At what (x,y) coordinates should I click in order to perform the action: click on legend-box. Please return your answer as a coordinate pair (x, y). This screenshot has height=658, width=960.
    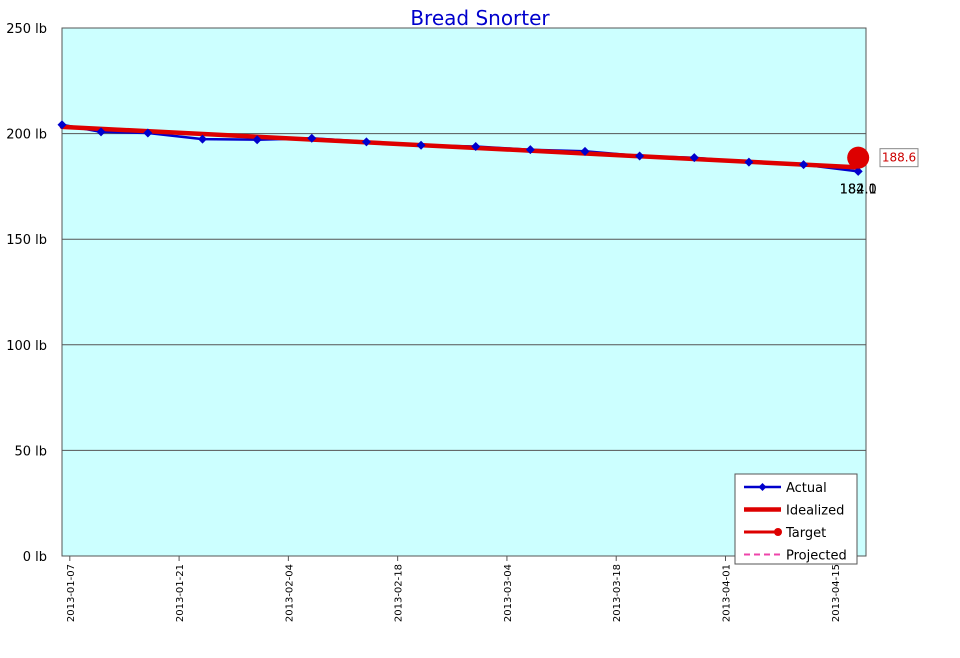
    Looking at the image, I should click on (796, 519).